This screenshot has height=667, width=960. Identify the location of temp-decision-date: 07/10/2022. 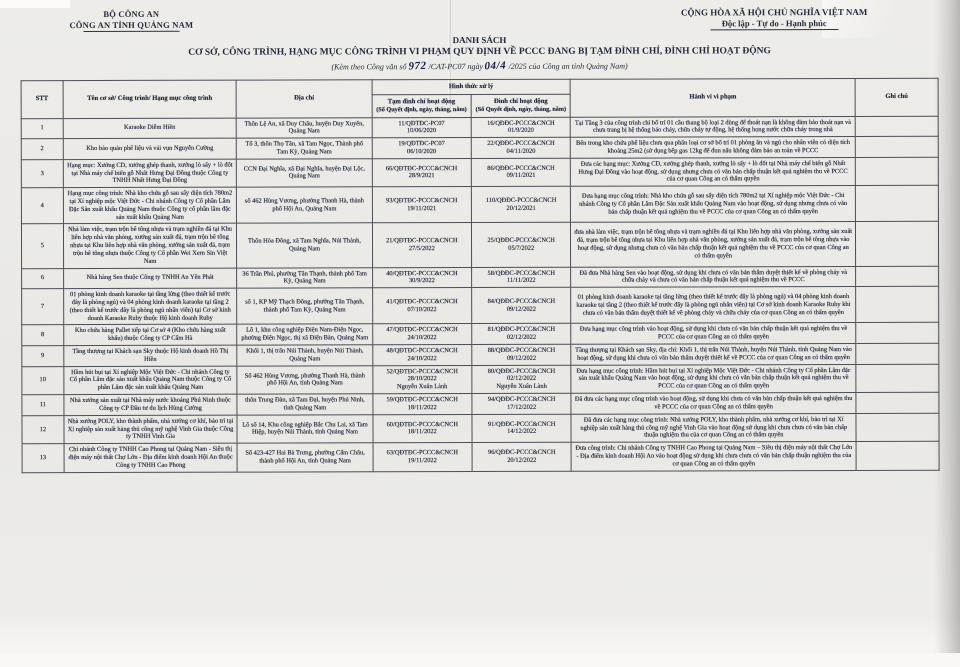
(422, 309).